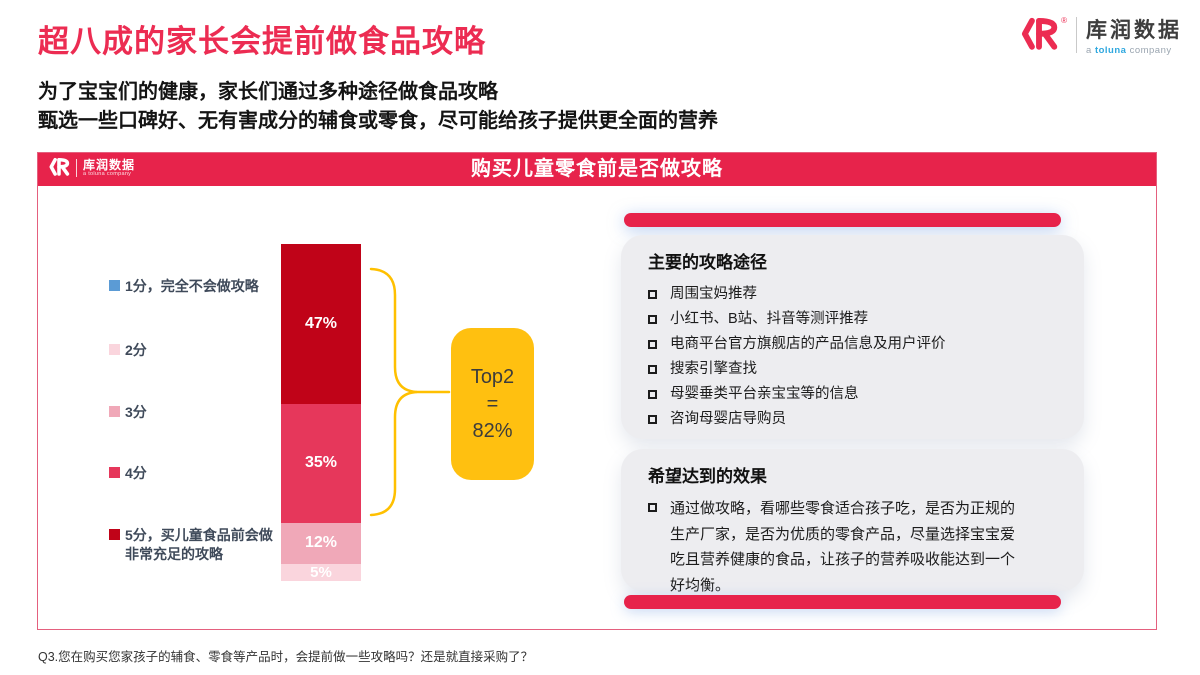  Describe the element at coordinates (321, 324) in the screenshot. I see `bar-segment-5: 47%` at that location.